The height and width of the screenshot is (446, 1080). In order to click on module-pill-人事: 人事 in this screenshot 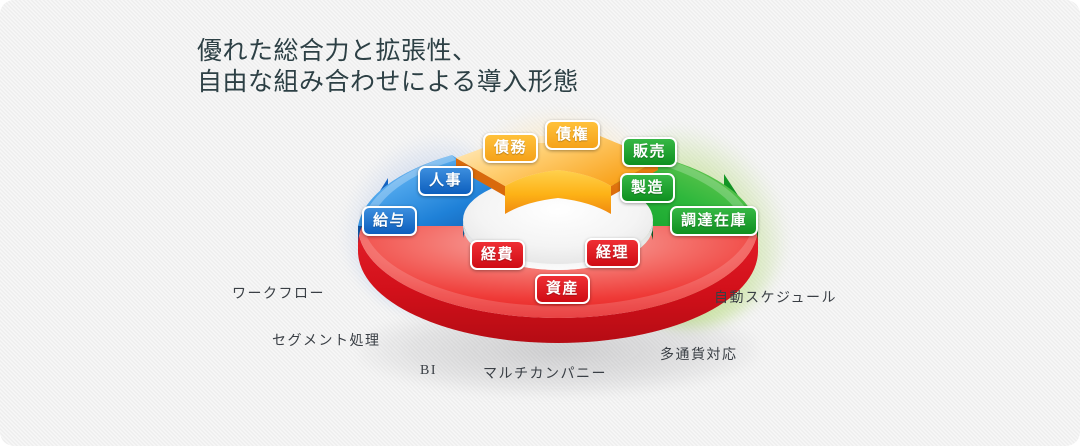, I will do `click(446, 181)`.